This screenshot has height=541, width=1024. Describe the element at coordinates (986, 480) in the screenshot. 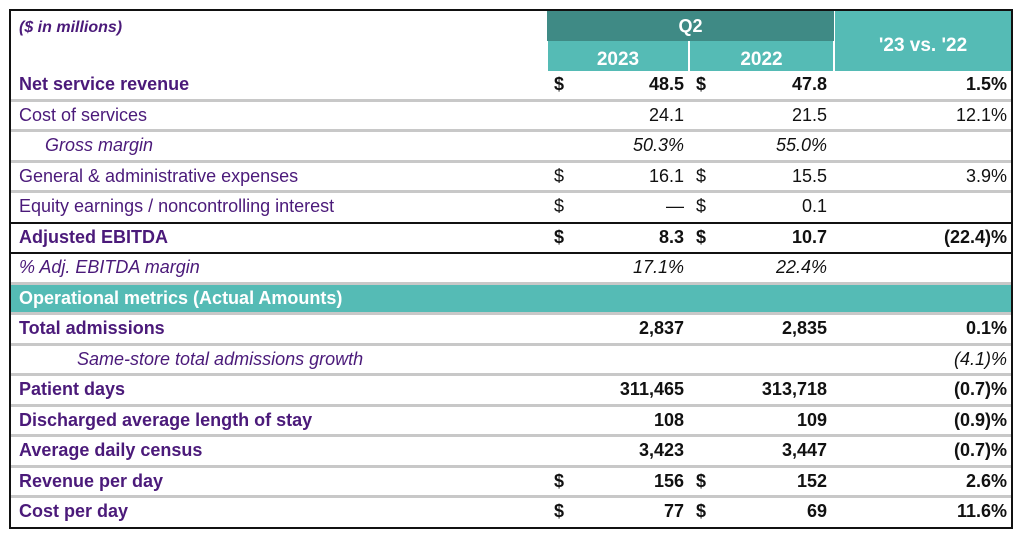

I see `value-change: 2.6%` at that location.